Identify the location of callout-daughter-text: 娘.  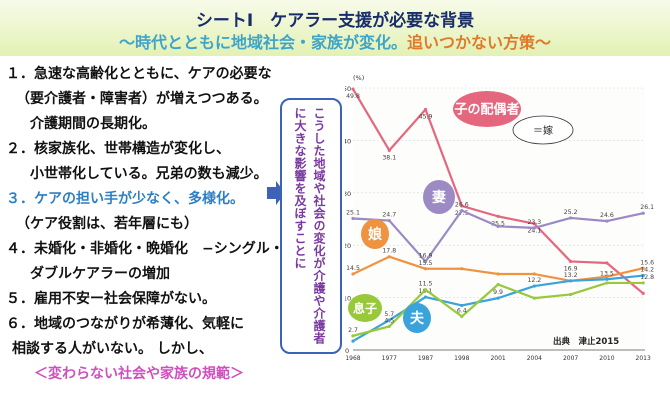
(375, 234).